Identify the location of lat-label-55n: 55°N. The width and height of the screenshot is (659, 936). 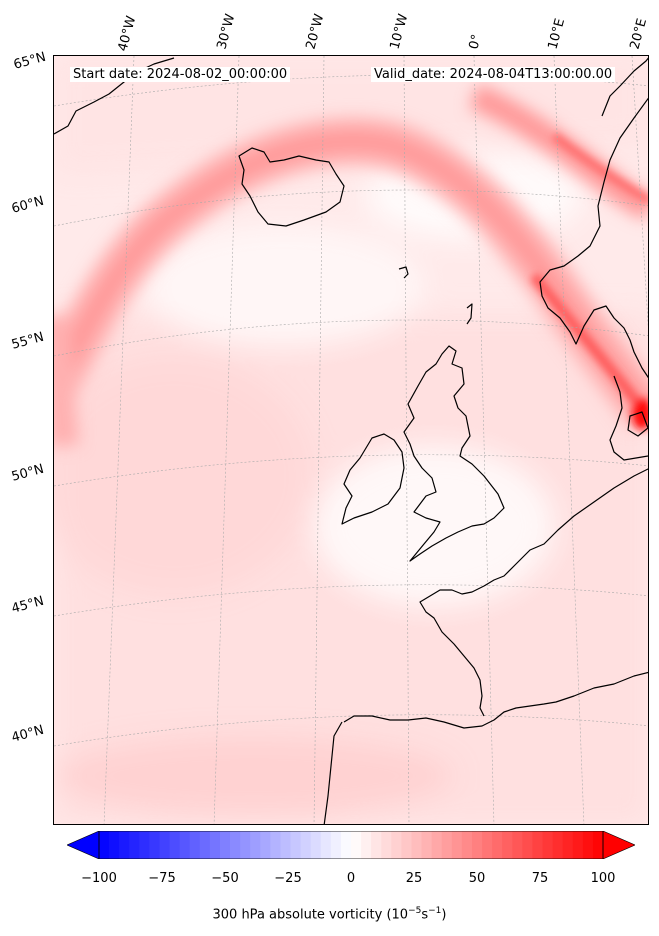
(28, 341).